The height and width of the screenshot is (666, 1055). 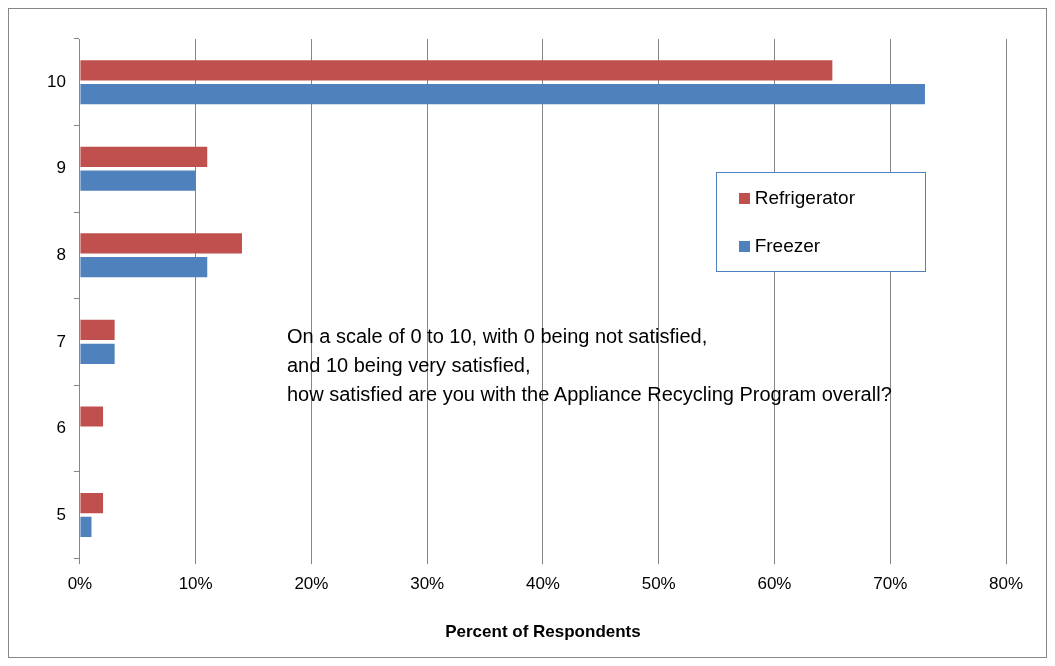 I want to click on x-tick-label: 50%, so click(x=658, y=584).